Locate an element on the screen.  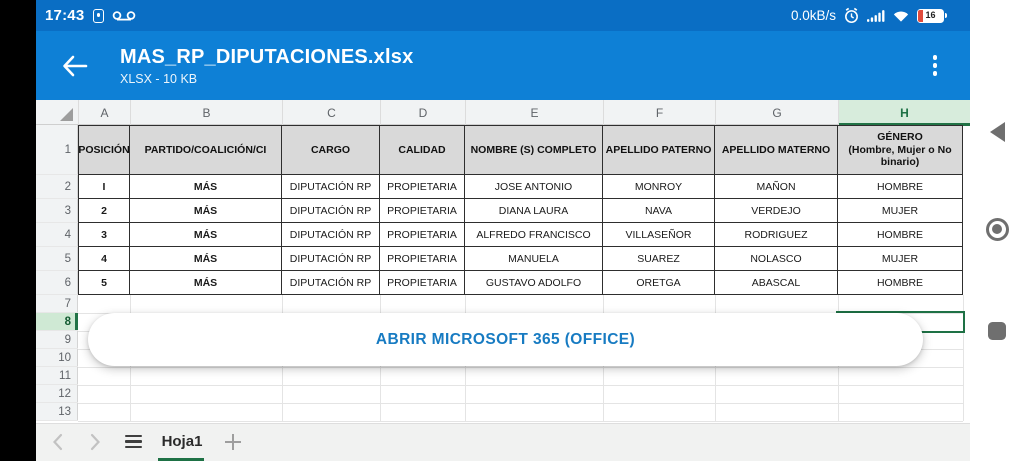
column-header-G: G is located at coordinates (776, 112).